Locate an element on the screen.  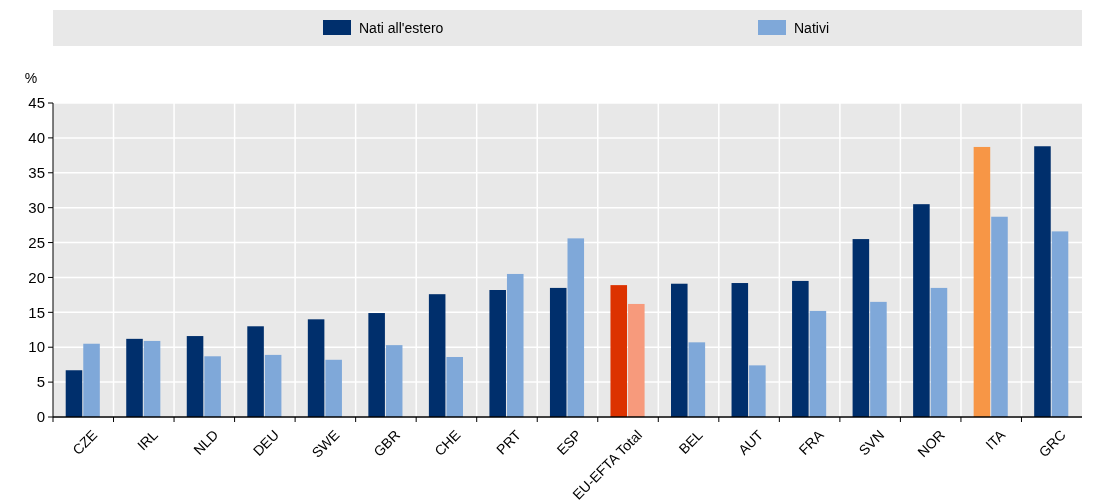
y-tick-label: 10 is located at coordinates (36, 347).